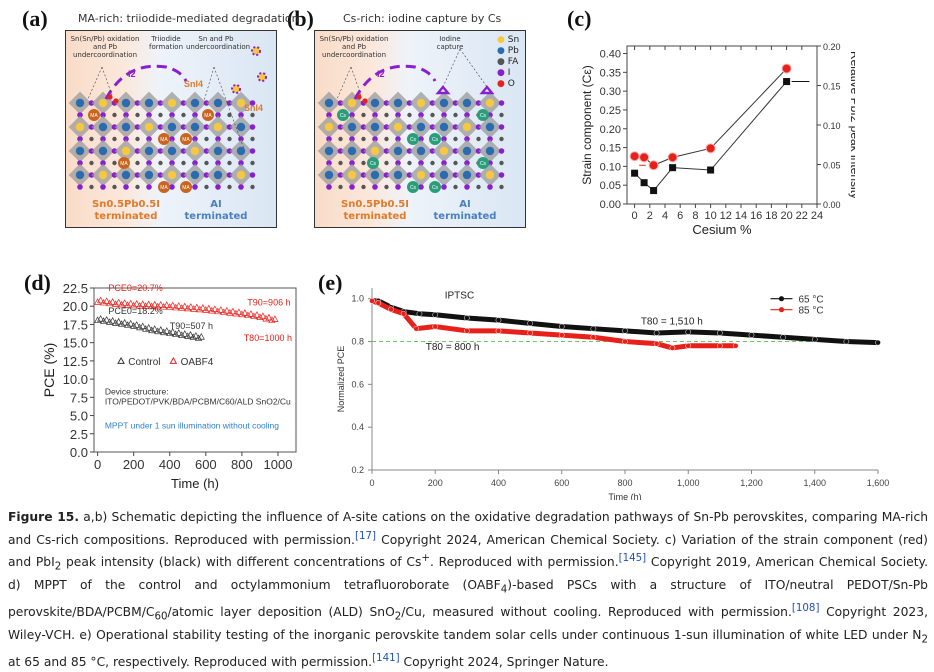 The width and height of the screenshot is (934, 672). What do you see at coordinates (300, 18) in the screenshot?
I see `panel-label-b: (b)` at bounding box center [300, 18].